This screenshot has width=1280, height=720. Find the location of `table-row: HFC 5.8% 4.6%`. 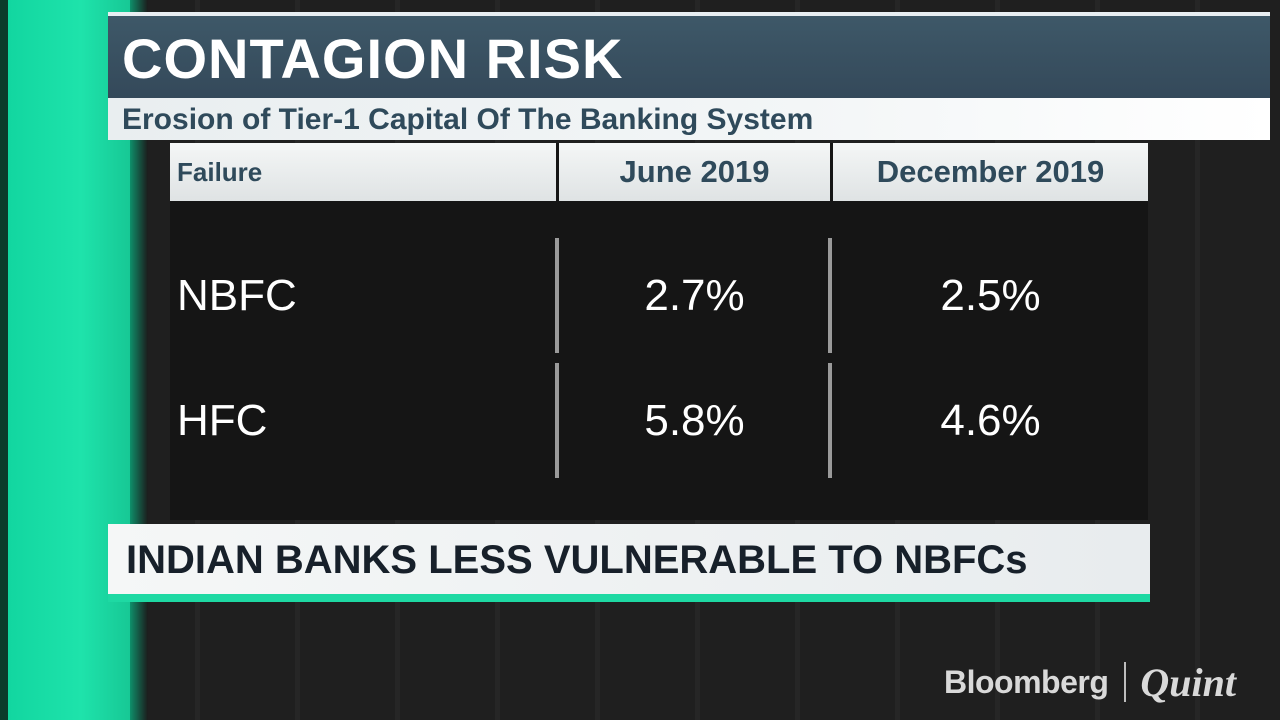

table-row: HFC 5.8% 4.6% is located at coordinates (659, 420).